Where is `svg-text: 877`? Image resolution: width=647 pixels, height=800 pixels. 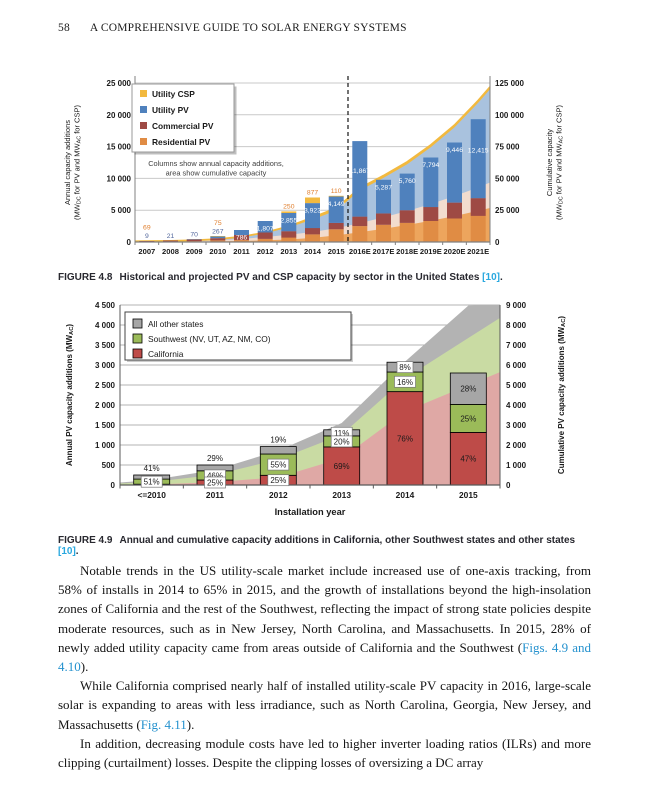
svg-text: 877 is located at coordinates (313, 192).